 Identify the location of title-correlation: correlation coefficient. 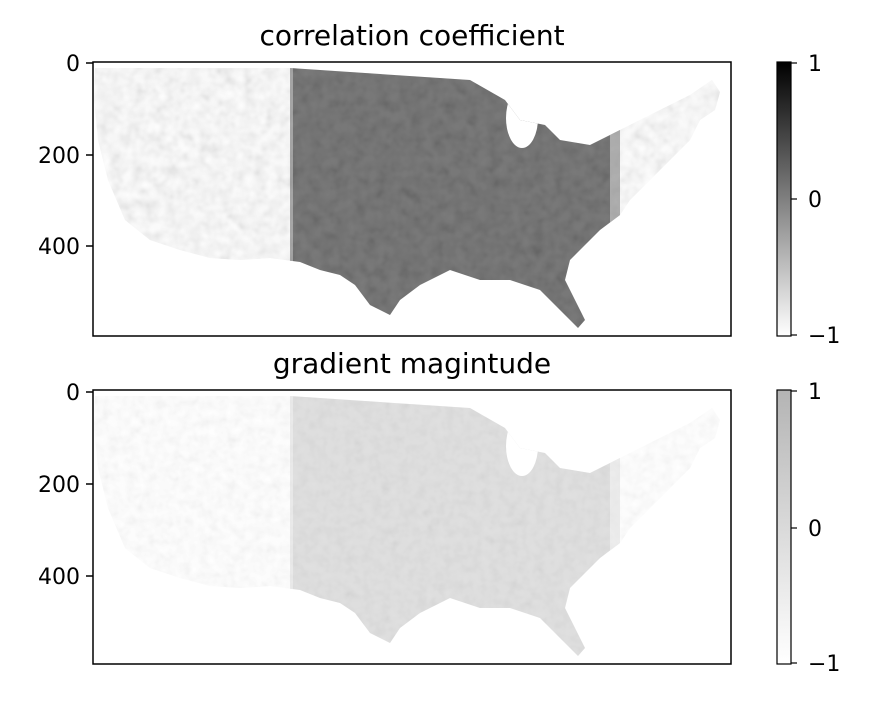
(411, 35).